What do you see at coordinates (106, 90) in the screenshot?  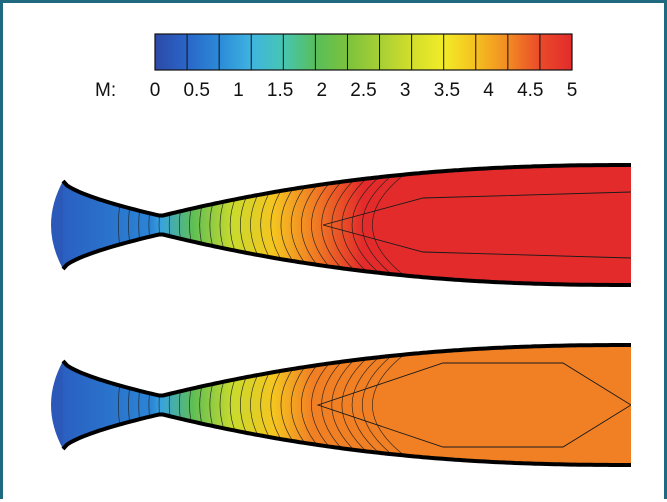 I see `colorbar-title: M:` at bounding box center [106, 90].